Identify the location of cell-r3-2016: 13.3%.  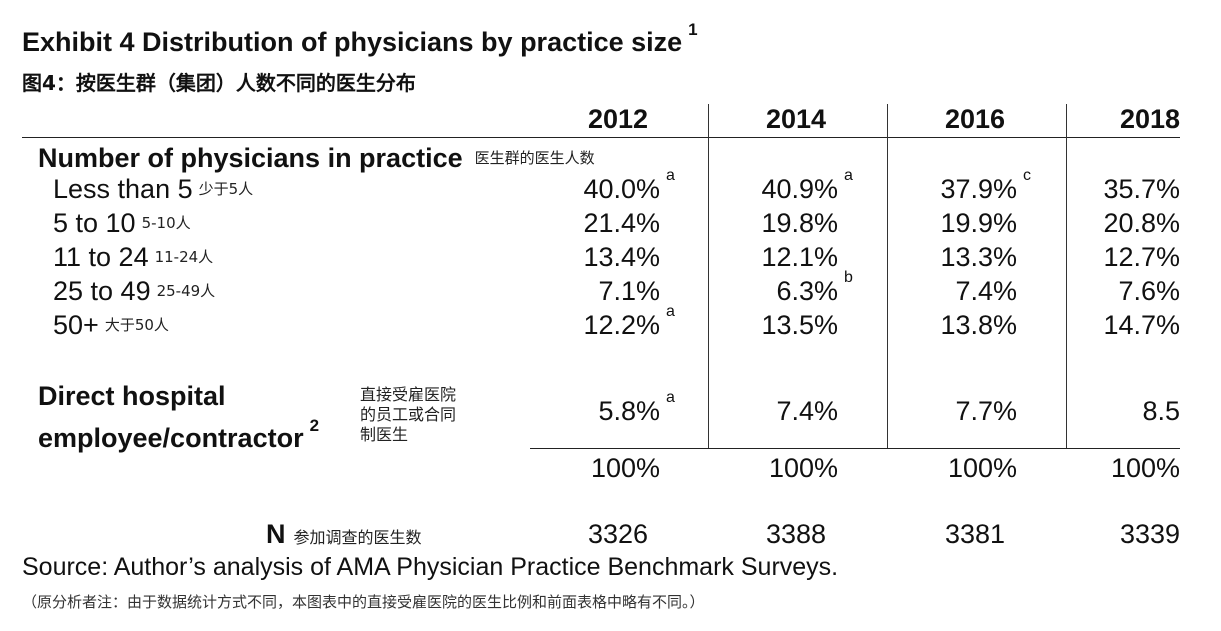
(978, 257).